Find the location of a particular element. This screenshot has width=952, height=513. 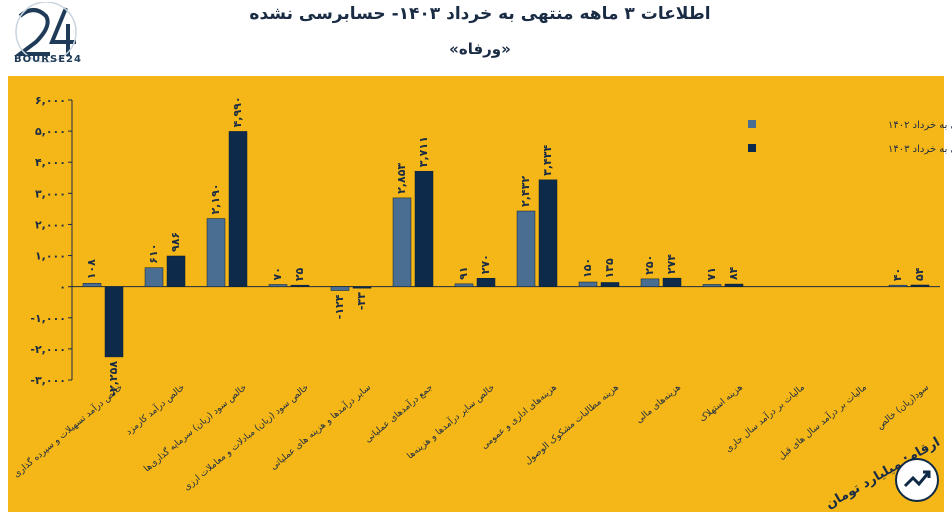

bar-value-label: ۲۷۰ is located at coordinates (485, 264).